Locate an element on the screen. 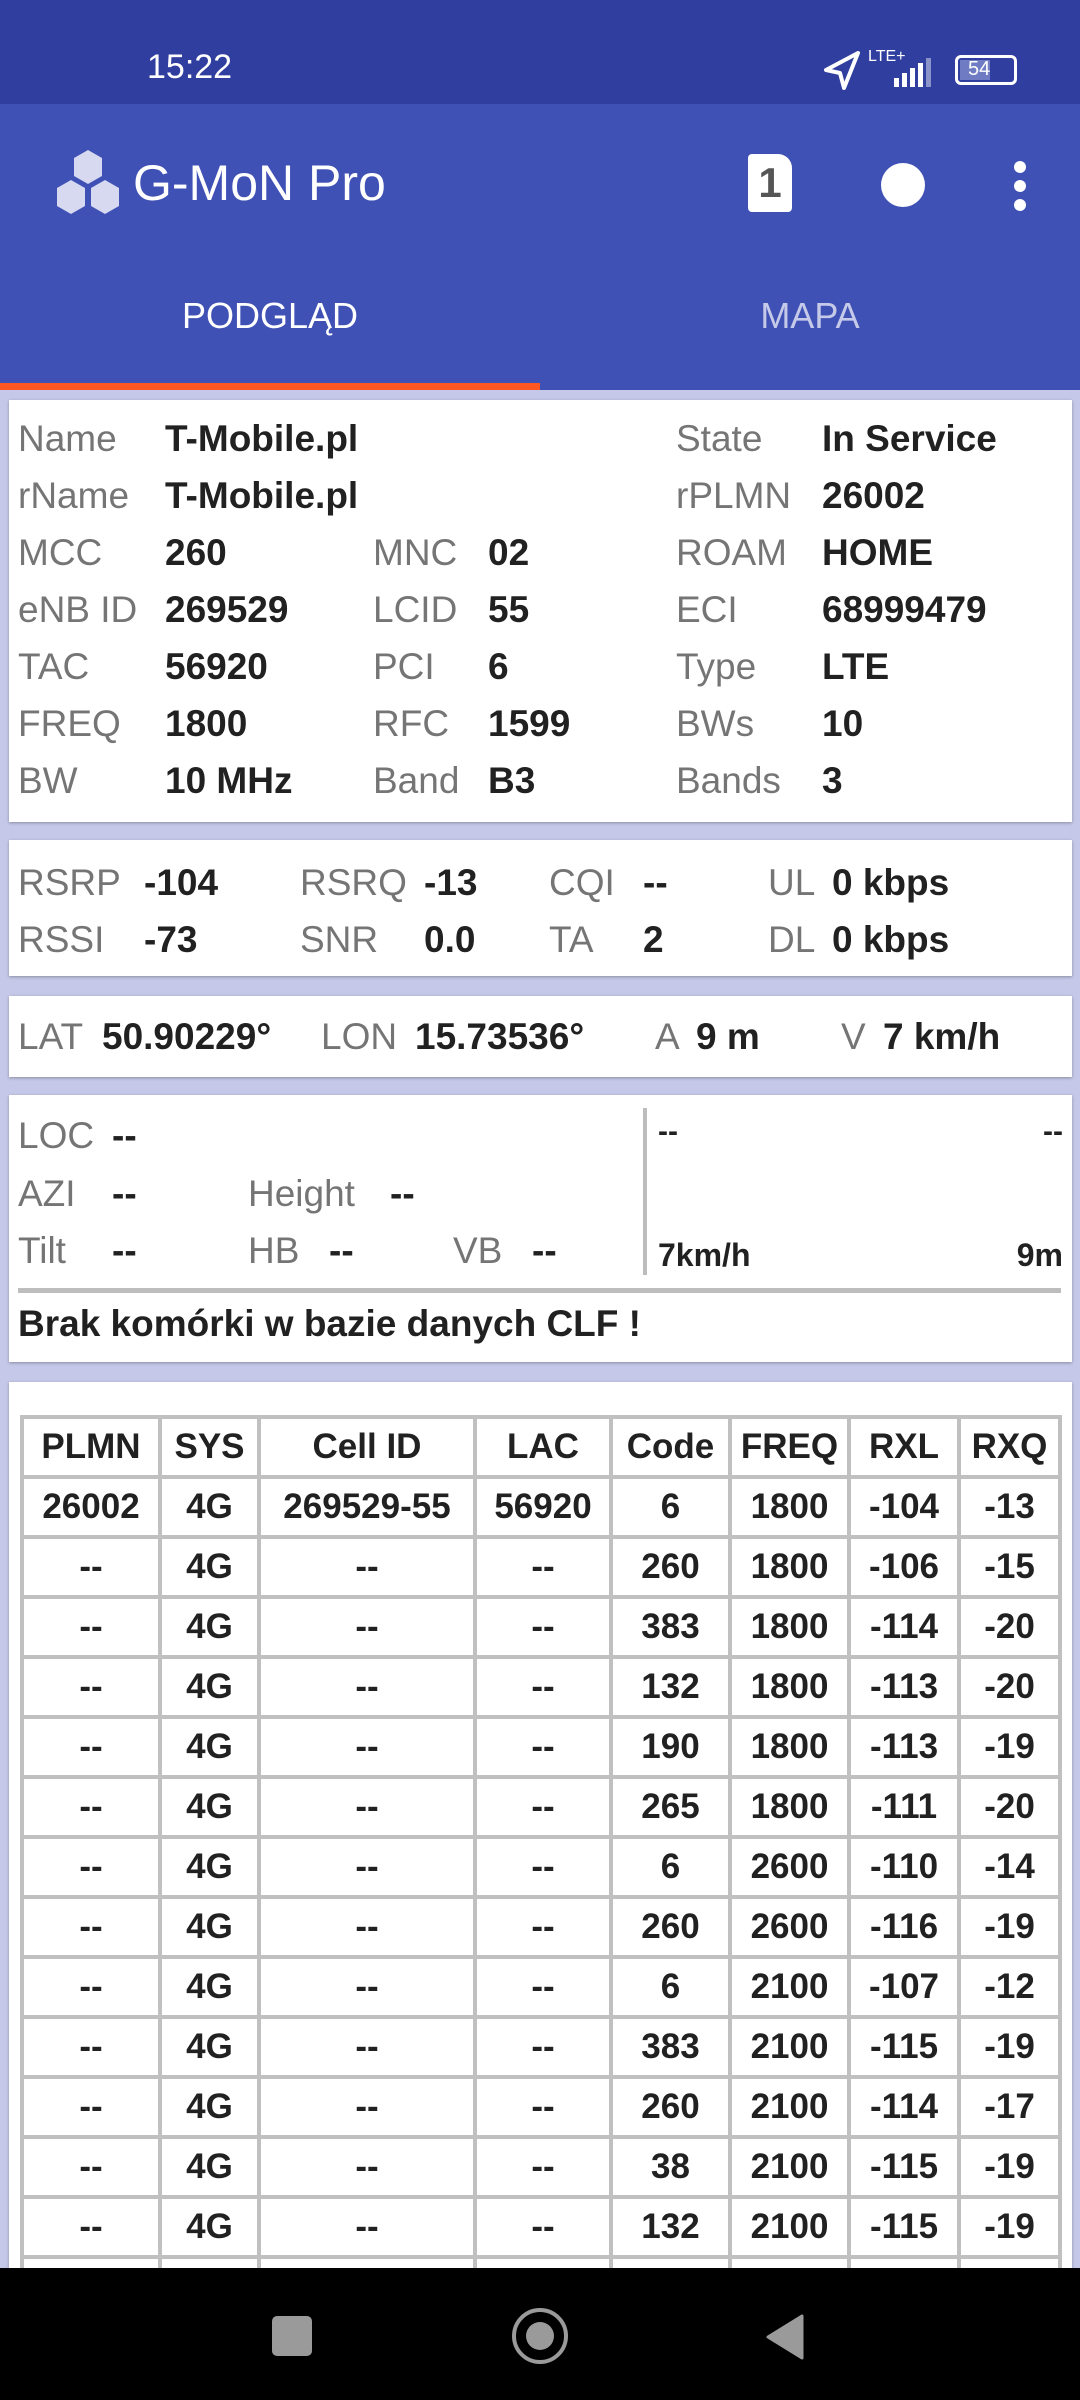 Image resolution: width=1080 pixels, height=2400 pixels. table-row: 26002 4G 269529-55 56920 6 1800 -104 -13 is located at coordinates (541, 1507).